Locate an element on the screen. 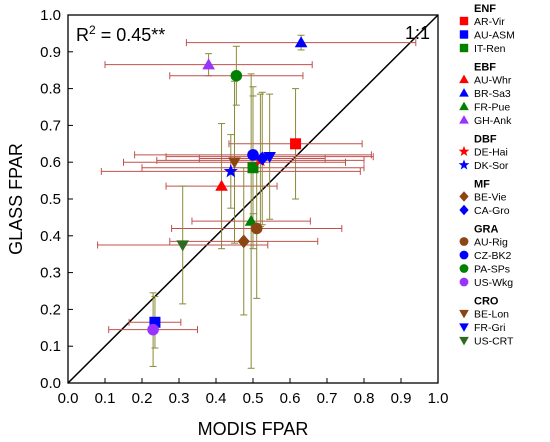 This screenshot has width=550, height=442. x-tick-label: 1.0 is located at coordinates (438, 398).